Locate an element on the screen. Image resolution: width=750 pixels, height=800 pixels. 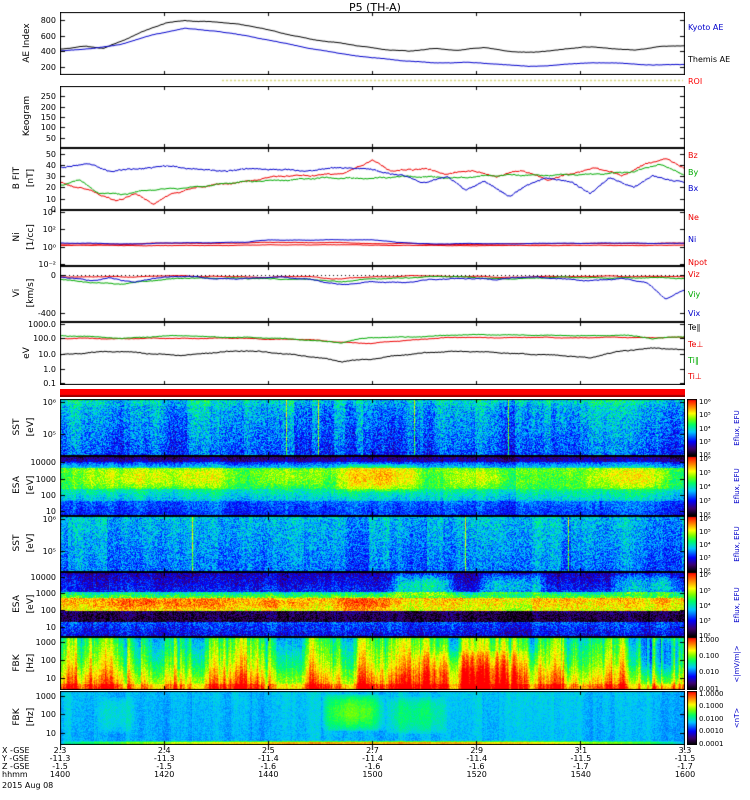
series-label: Ne is located at coordinates (693, 217).